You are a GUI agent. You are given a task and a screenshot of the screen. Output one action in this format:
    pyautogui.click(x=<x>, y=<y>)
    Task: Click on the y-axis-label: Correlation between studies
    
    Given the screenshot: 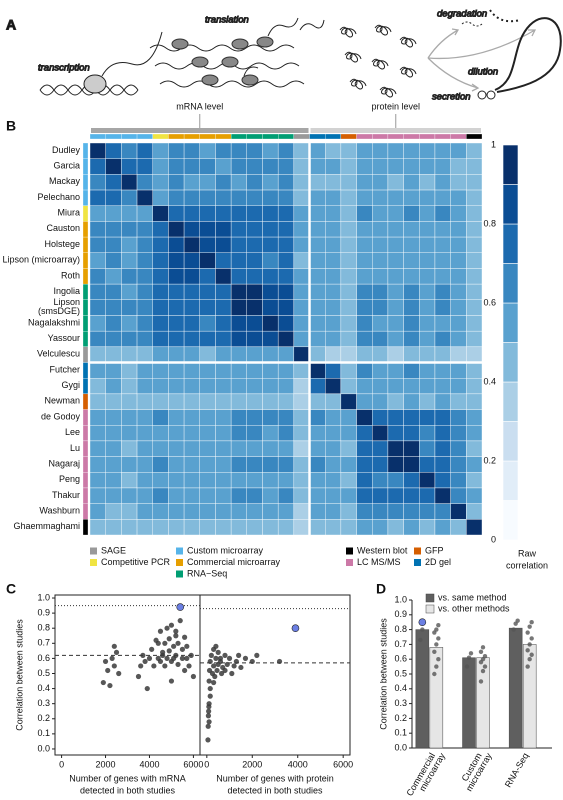 What is the action you would take?
    pyautogui.click(x=383, y=674)
    